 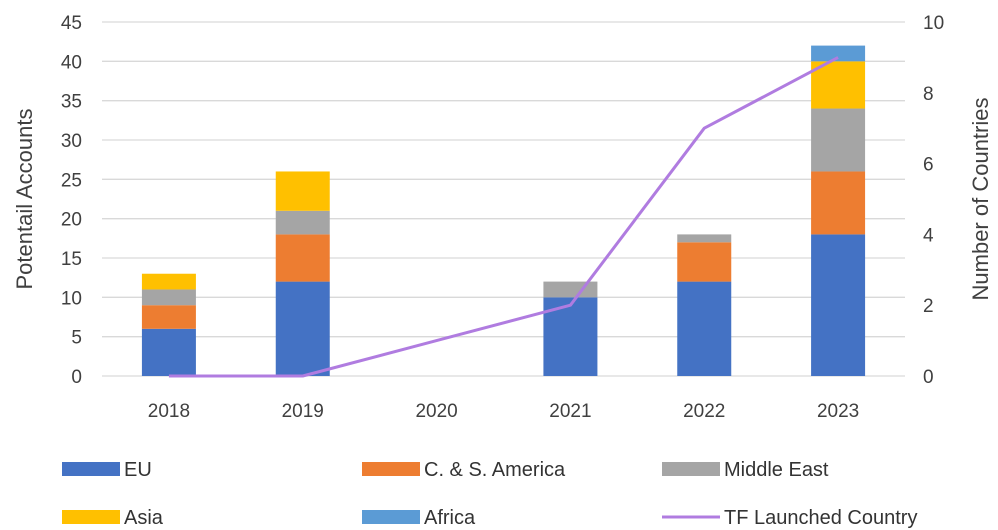 What do you see at coordinates (71, 200) in the screenshot?
I see `primary-y-axis-ticks: 0 5 10 15 20 25 30 35 40 45` at bounding box center [71, 200].